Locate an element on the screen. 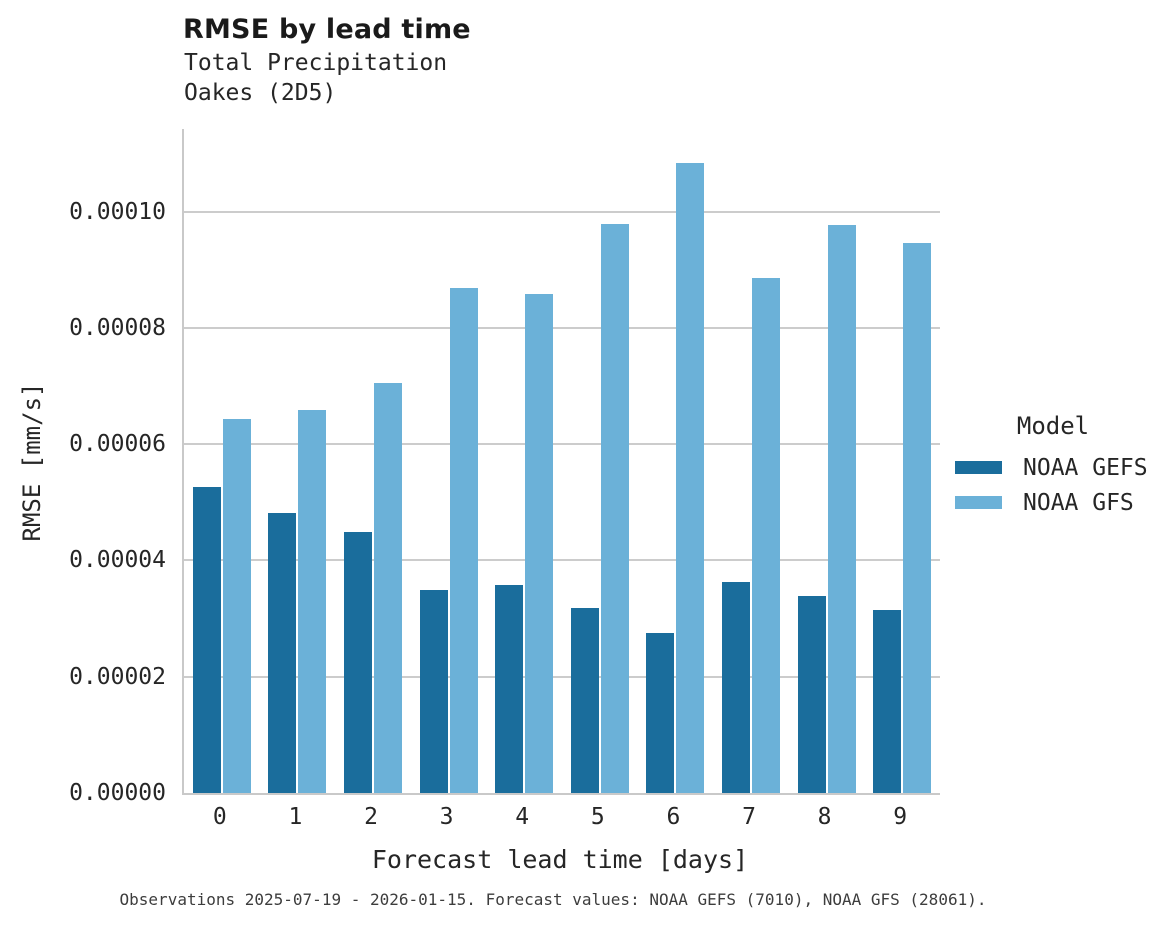 The height and width of the screenshot is (928, 1175). y-tick-0.00006: 0.00006 is located at coordinates (117, 444).